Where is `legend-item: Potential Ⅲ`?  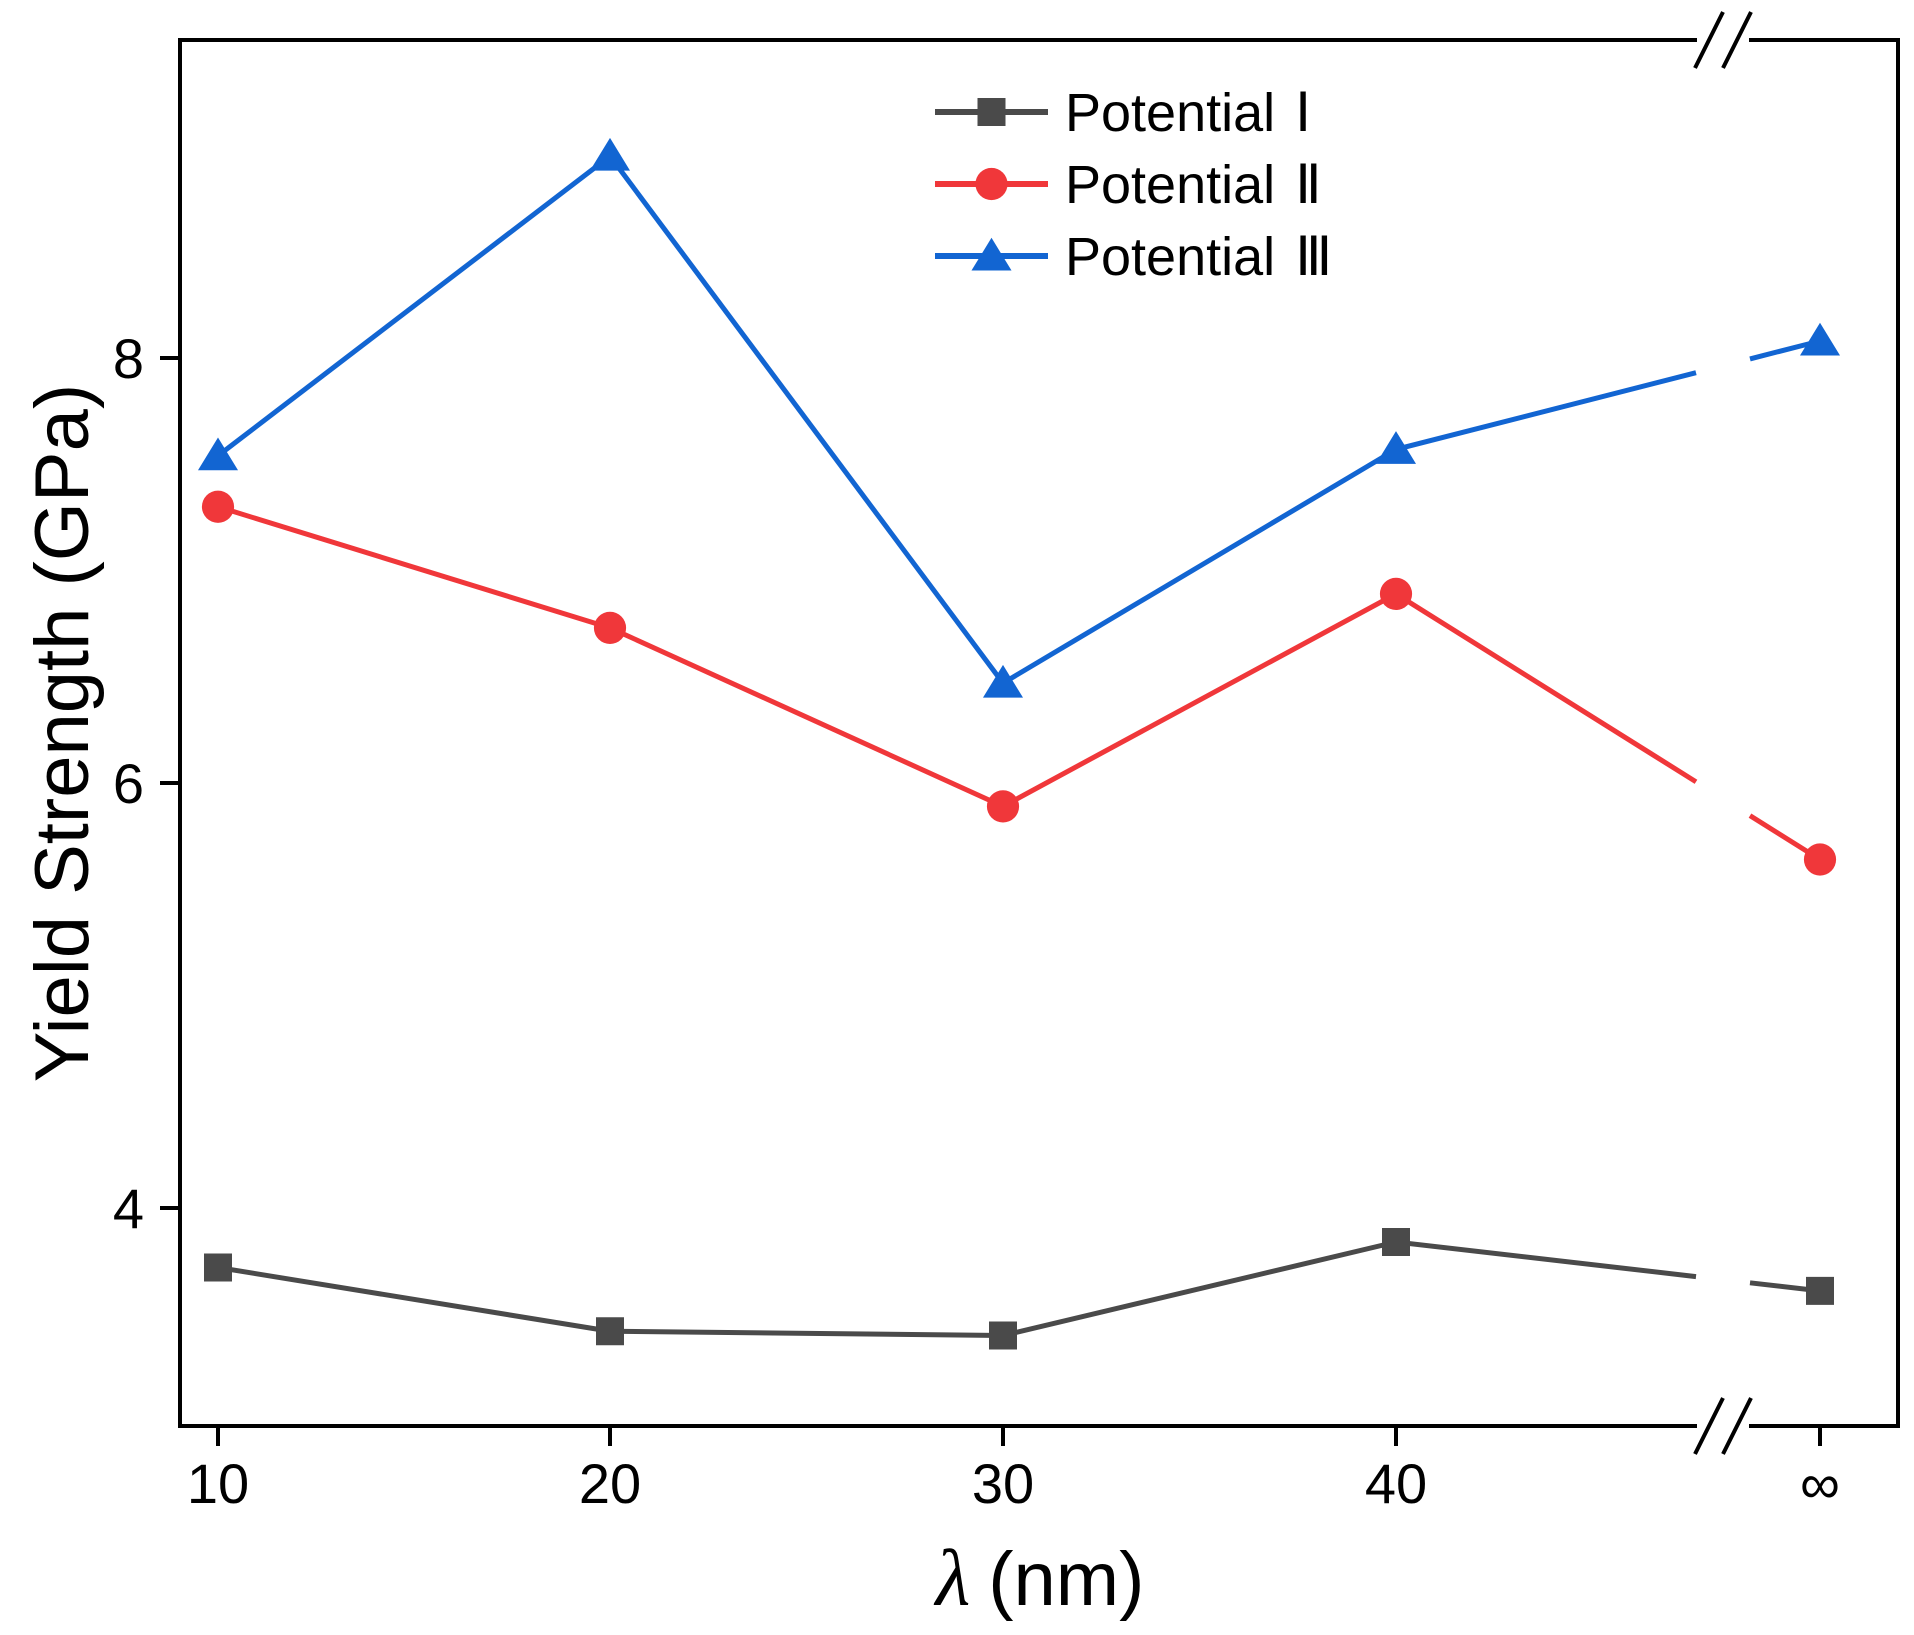
legend-item: Potential Ⅲ is located at coordinates (1133, 257).